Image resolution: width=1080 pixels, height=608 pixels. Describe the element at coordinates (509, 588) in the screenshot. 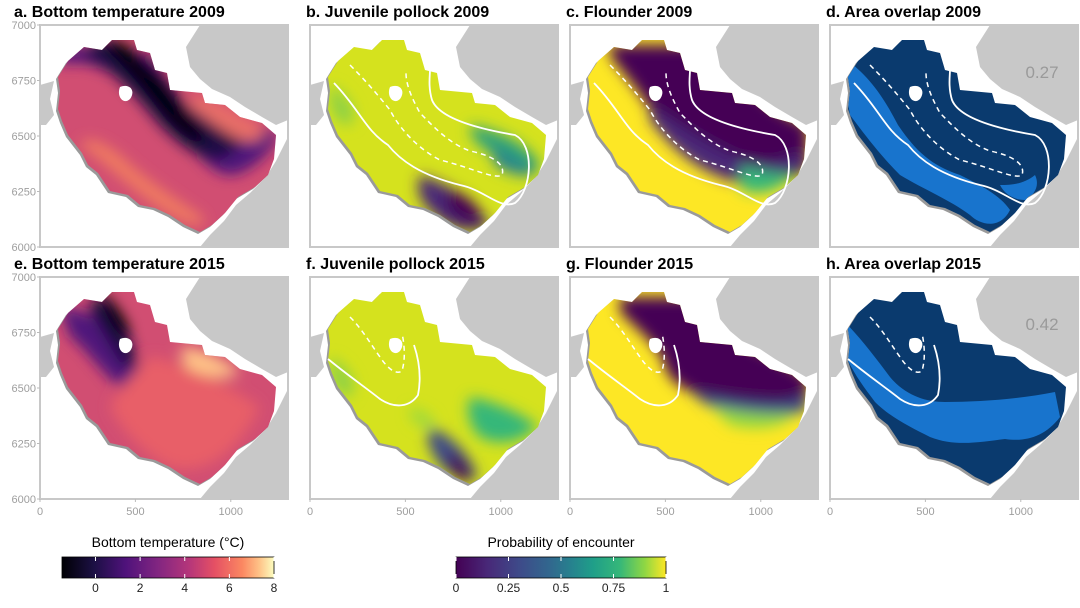

I see `legend-tick-label: 0.25` at that location.